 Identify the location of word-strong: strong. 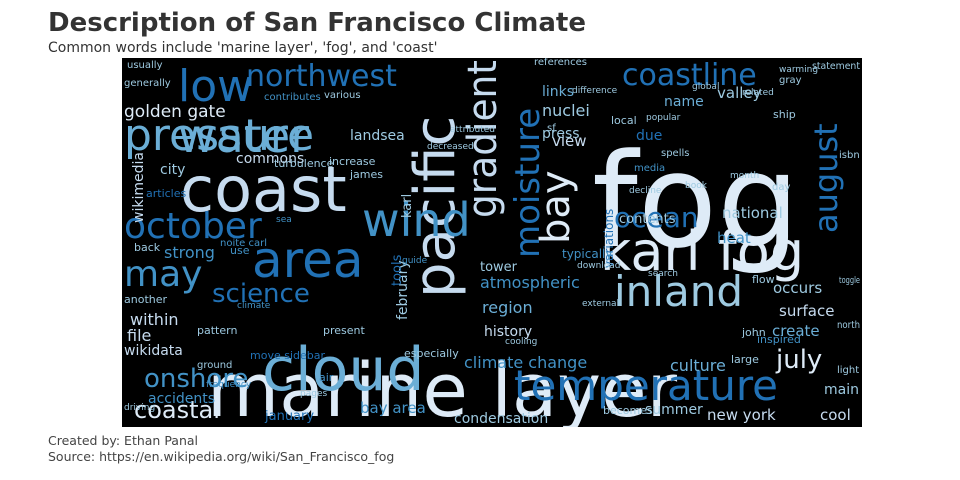
(189, 252).